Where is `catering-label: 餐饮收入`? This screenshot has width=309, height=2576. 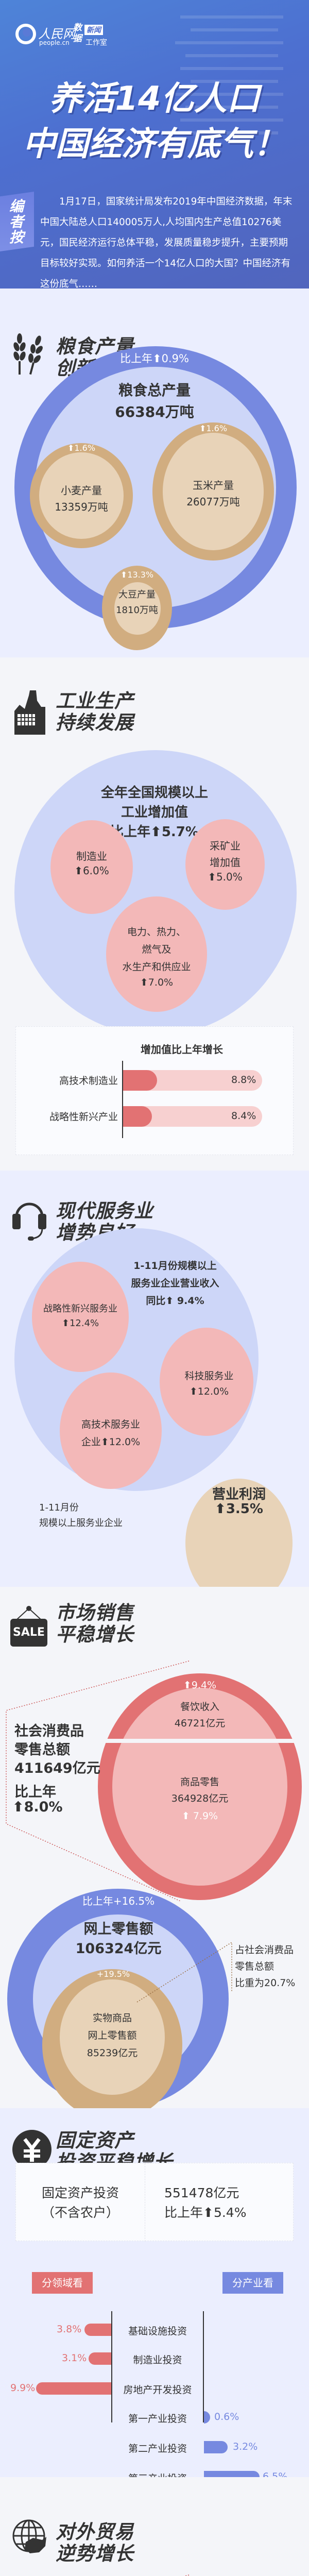 catering-label: 餐饮收入 is located at coordinates (200, 1707).